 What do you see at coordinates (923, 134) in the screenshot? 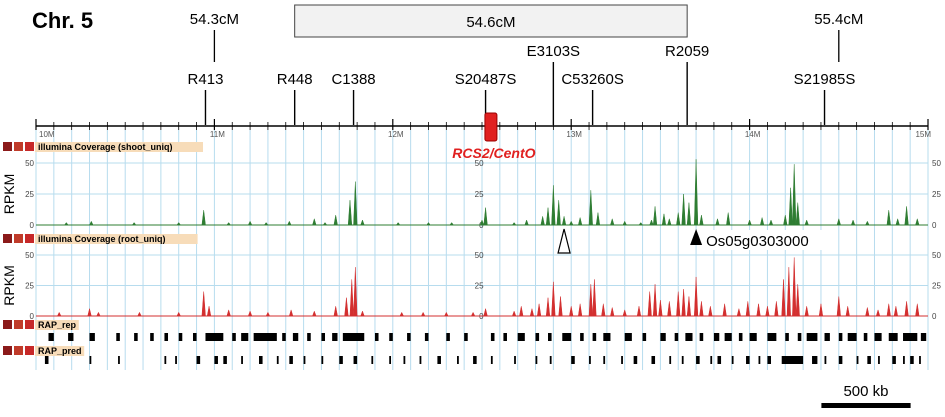
I see `ruler-tick-label: 15M` at bounding box center [923, 134].